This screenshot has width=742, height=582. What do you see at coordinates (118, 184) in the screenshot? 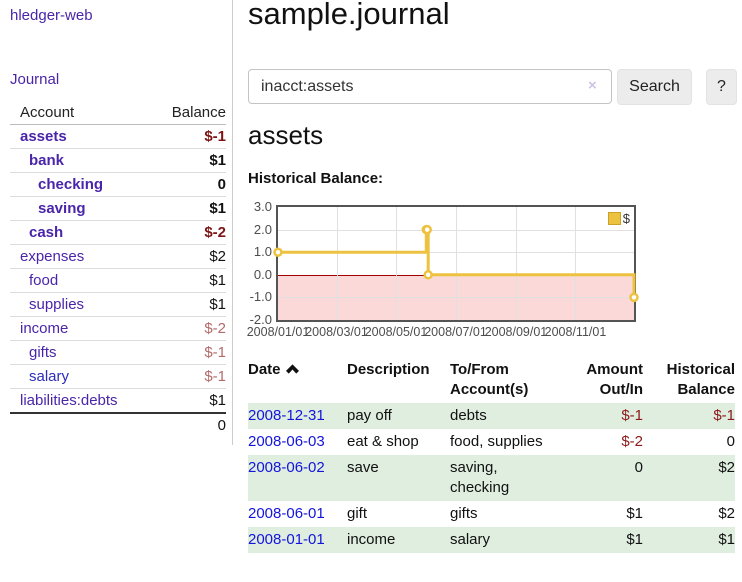
I see `account-row: checking 0` at bounding box center [118, 184].